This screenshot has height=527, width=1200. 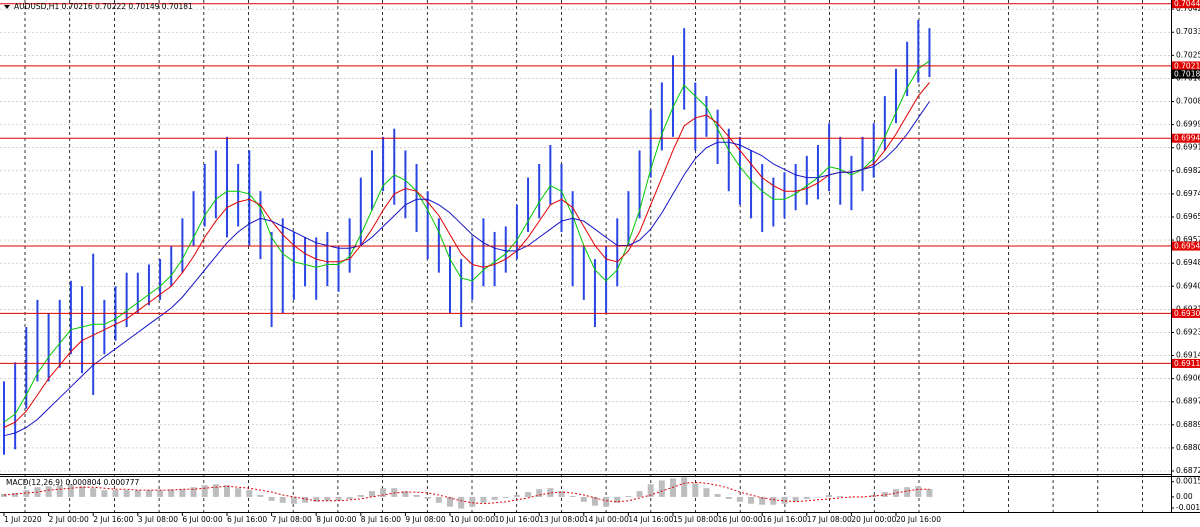 What do you see at coordinates (784, 519) in the screenshot?
I see `x-tick-label: 16 Jul 16:00` at bounding box center [784, 519].